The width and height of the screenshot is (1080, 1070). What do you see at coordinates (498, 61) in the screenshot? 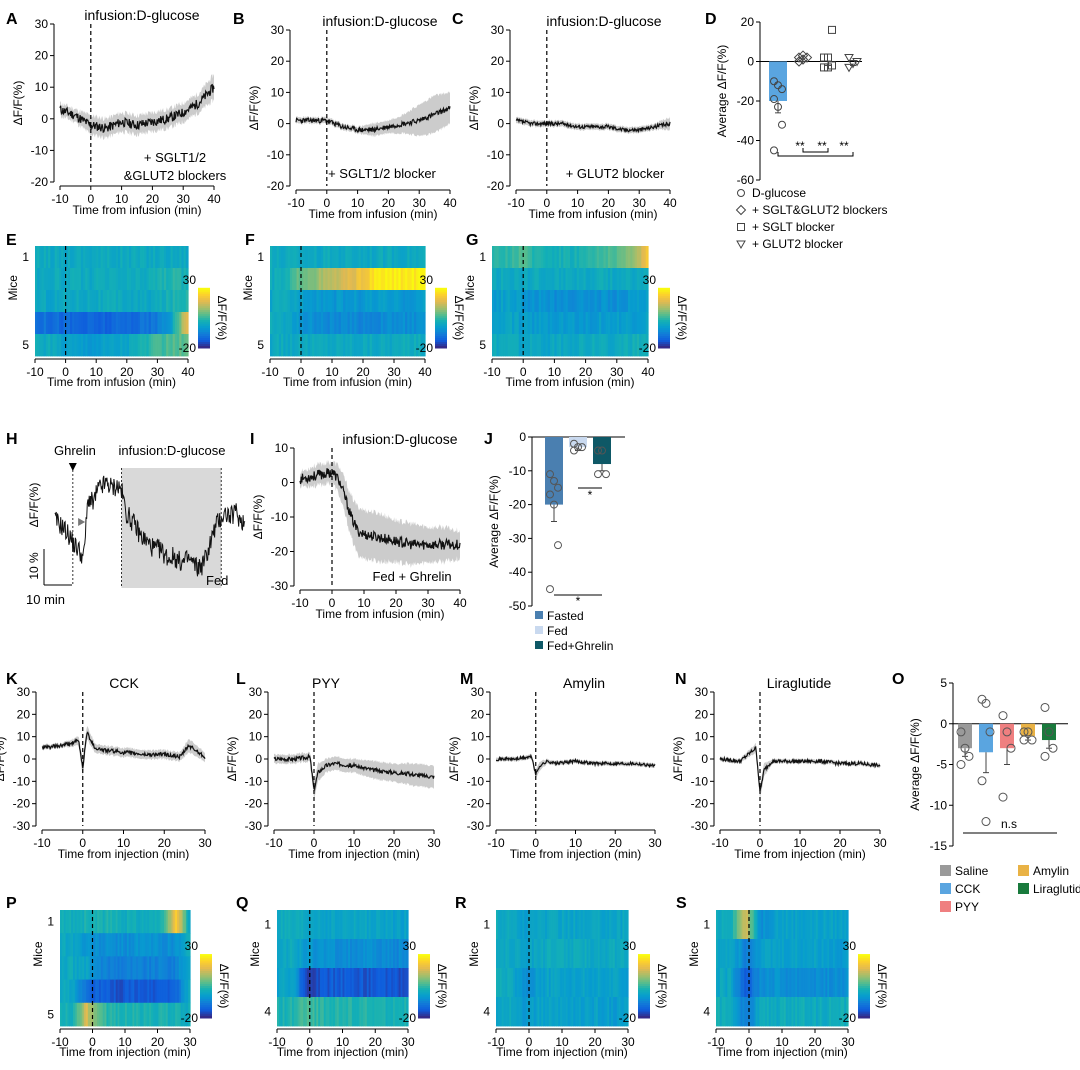
I see `y-tick-label: 20` at bounding box center [498, 61].